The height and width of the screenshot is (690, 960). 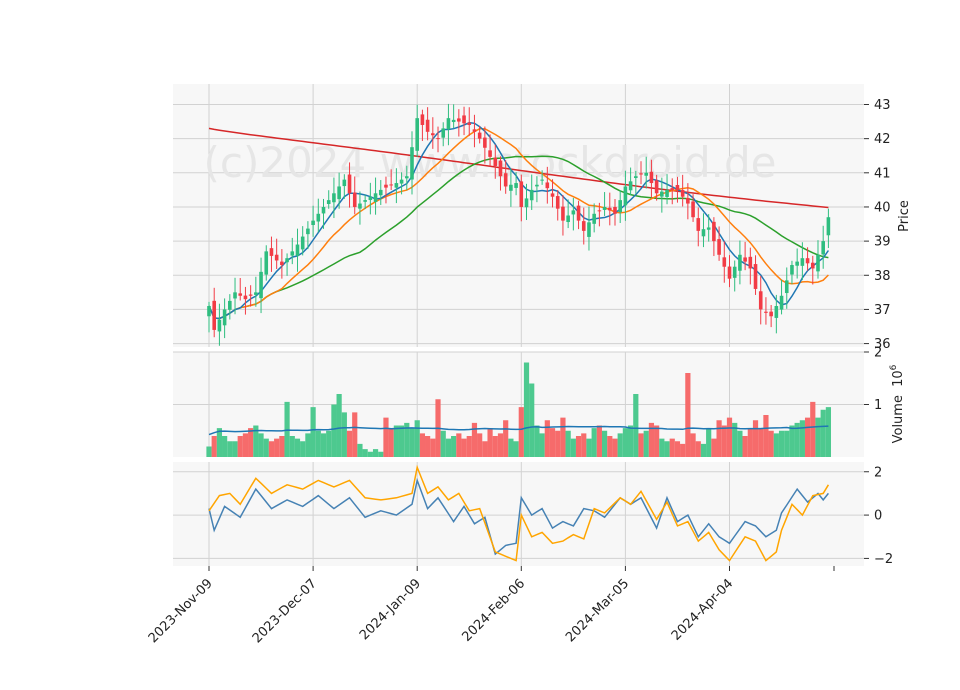 I want to click on oscillator-grid, so click(x=518, y=514).